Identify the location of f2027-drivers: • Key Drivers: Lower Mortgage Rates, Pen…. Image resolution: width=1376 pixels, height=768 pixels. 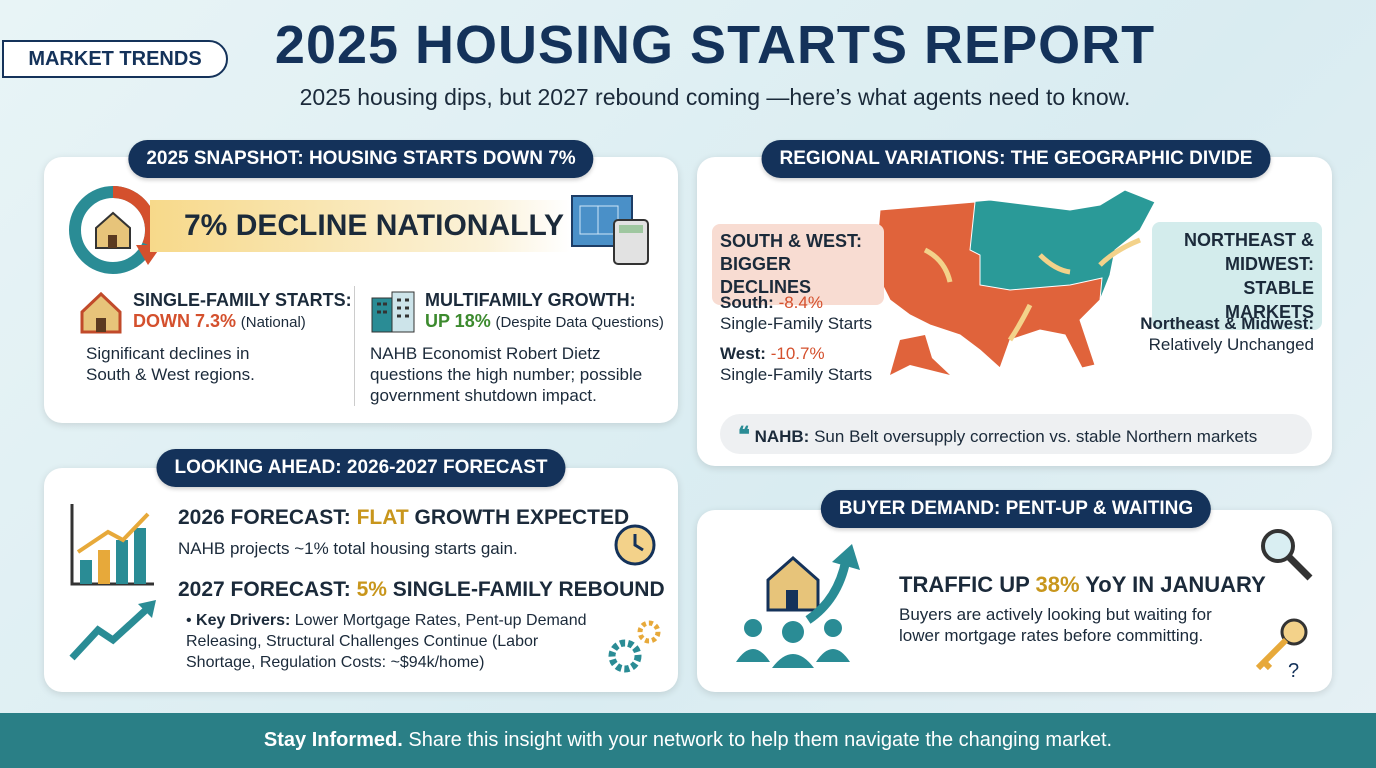
(386, 641).